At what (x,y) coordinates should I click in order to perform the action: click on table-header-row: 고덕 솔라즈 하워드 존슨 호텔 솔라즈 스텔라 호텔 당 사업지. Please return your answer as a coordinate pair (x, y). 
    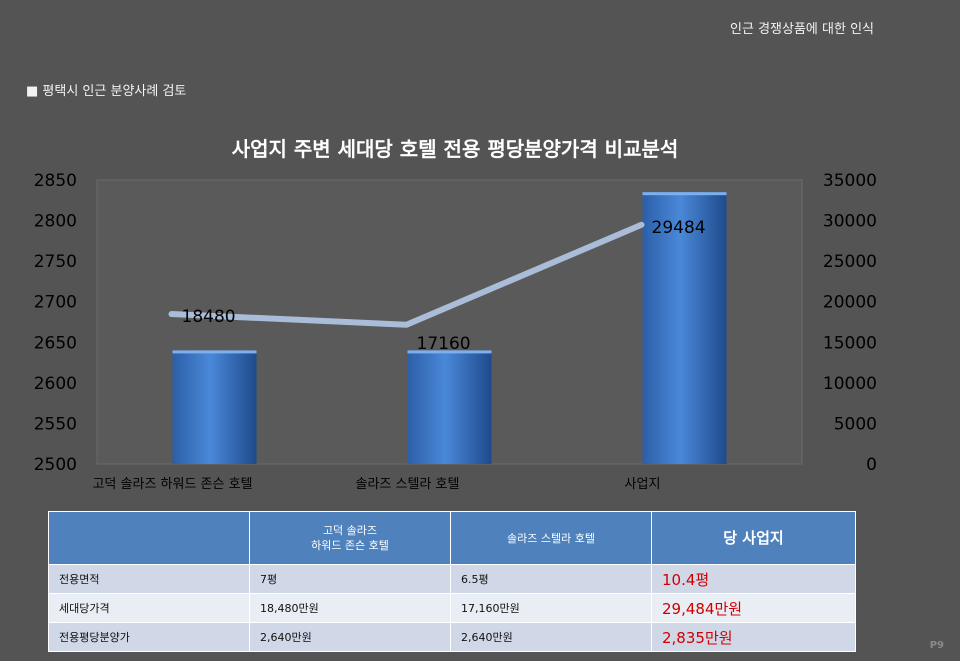
    Looking at the image, I should click on (452, 538).